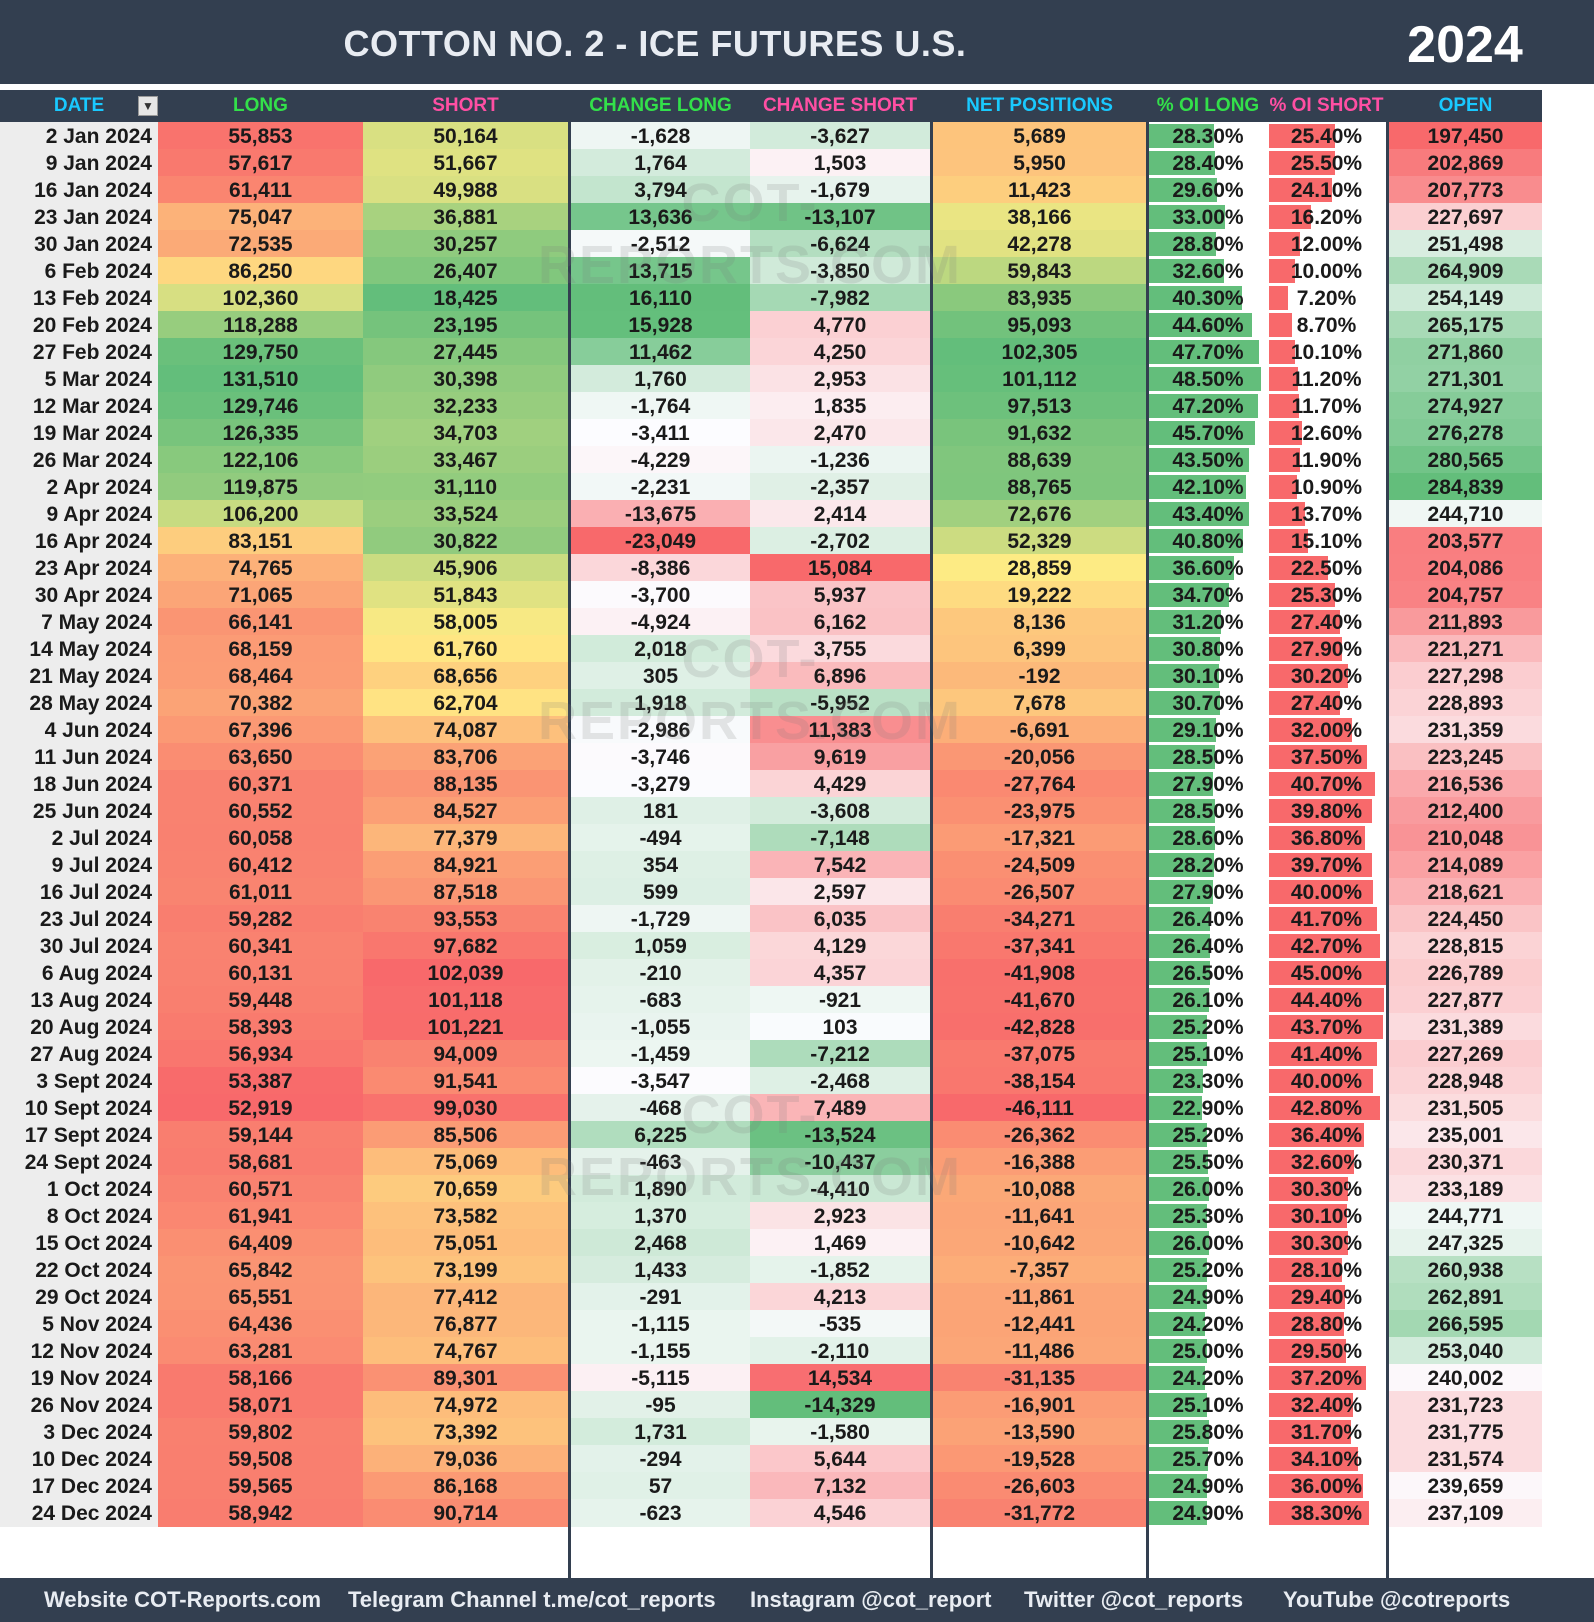 This screenshot has width=1594, height=1622. Describe the element at coordinates (1465, 433) in the screenshot. I see `cell-open-interest: 276,278` at that location.